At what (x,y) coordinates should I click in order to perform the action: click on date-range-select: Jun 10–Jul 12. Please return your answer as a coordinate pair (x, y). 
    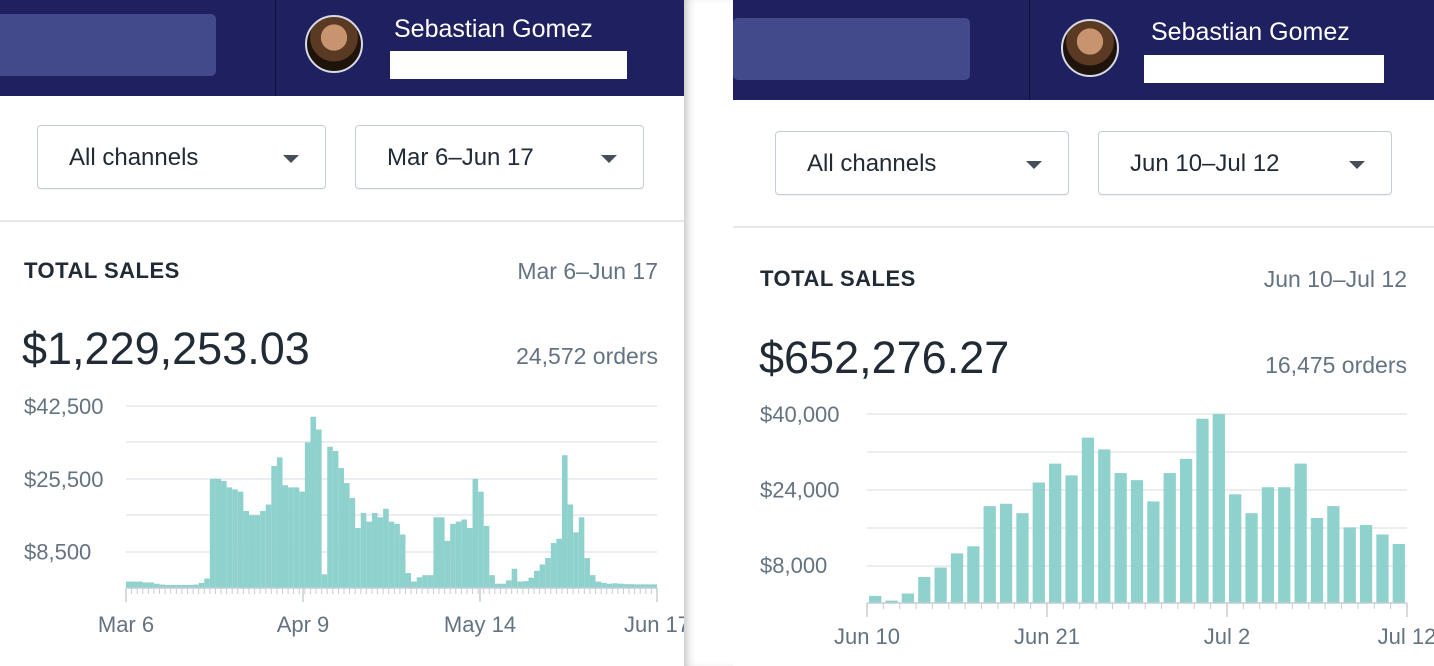
    Looking at the image, I should click on (1245, 163).